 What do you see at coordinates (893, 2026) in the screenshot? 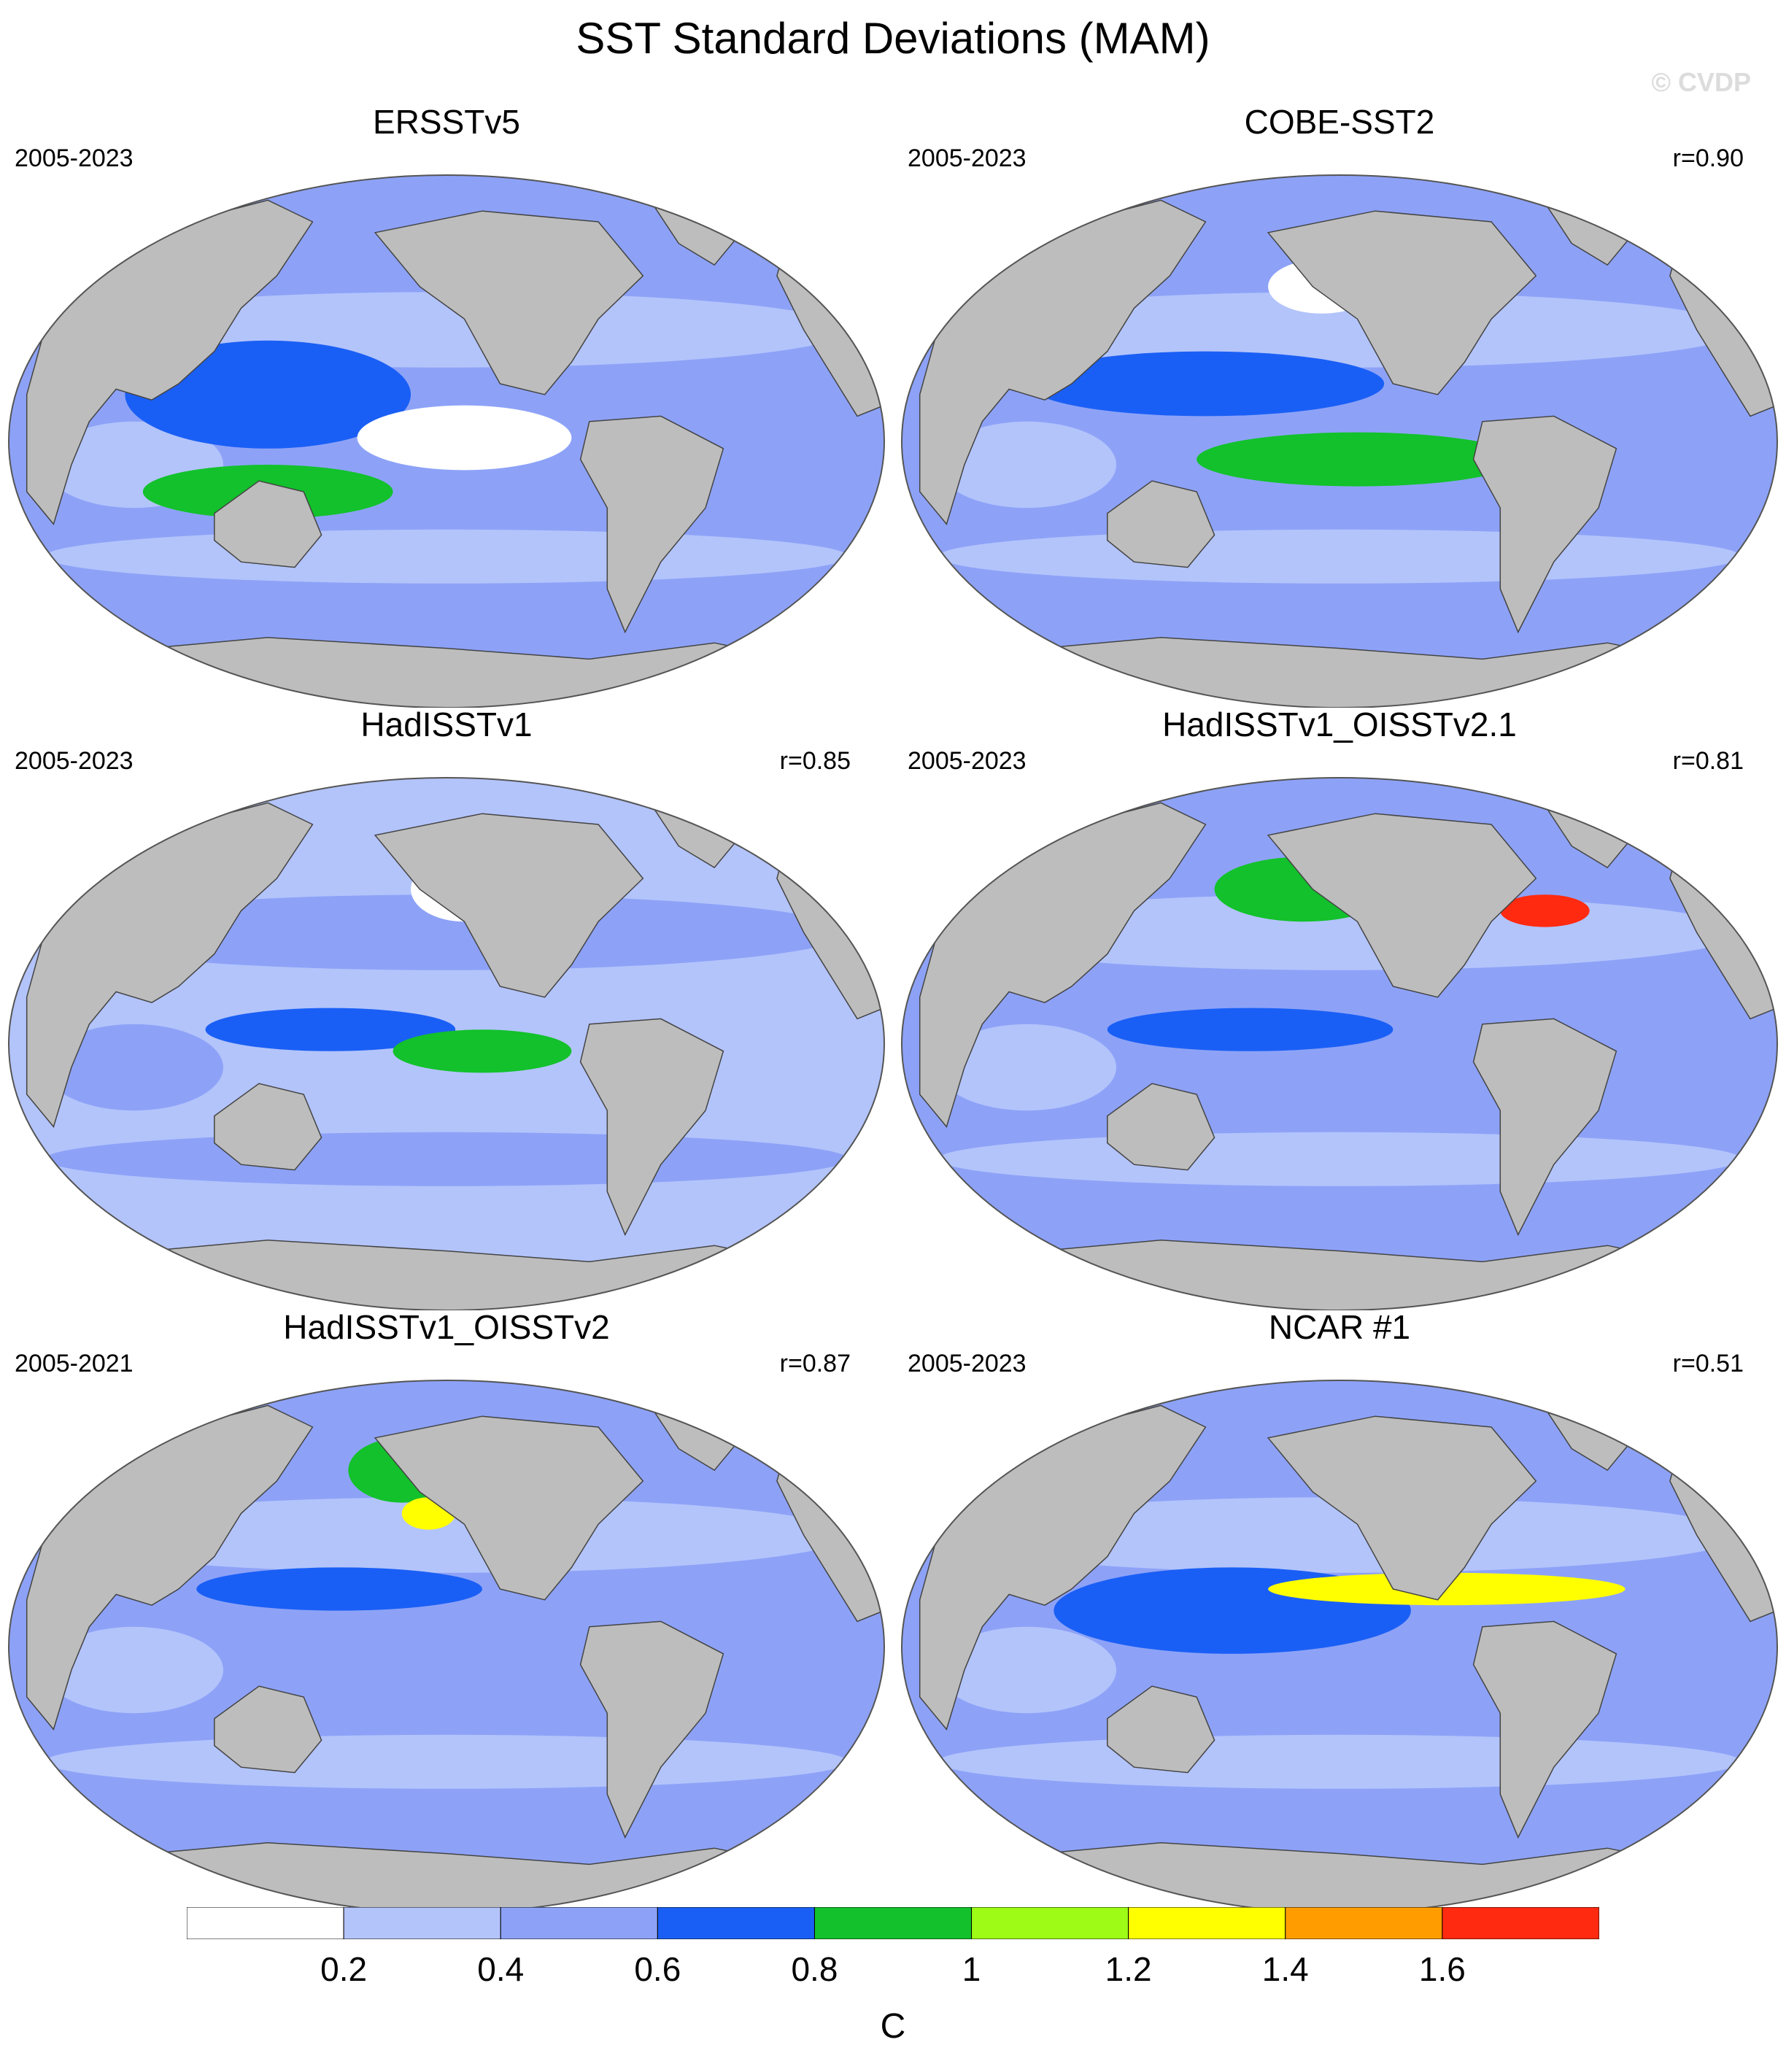
I see `colorbar-unit: C` at bounding box center [893, 2026].